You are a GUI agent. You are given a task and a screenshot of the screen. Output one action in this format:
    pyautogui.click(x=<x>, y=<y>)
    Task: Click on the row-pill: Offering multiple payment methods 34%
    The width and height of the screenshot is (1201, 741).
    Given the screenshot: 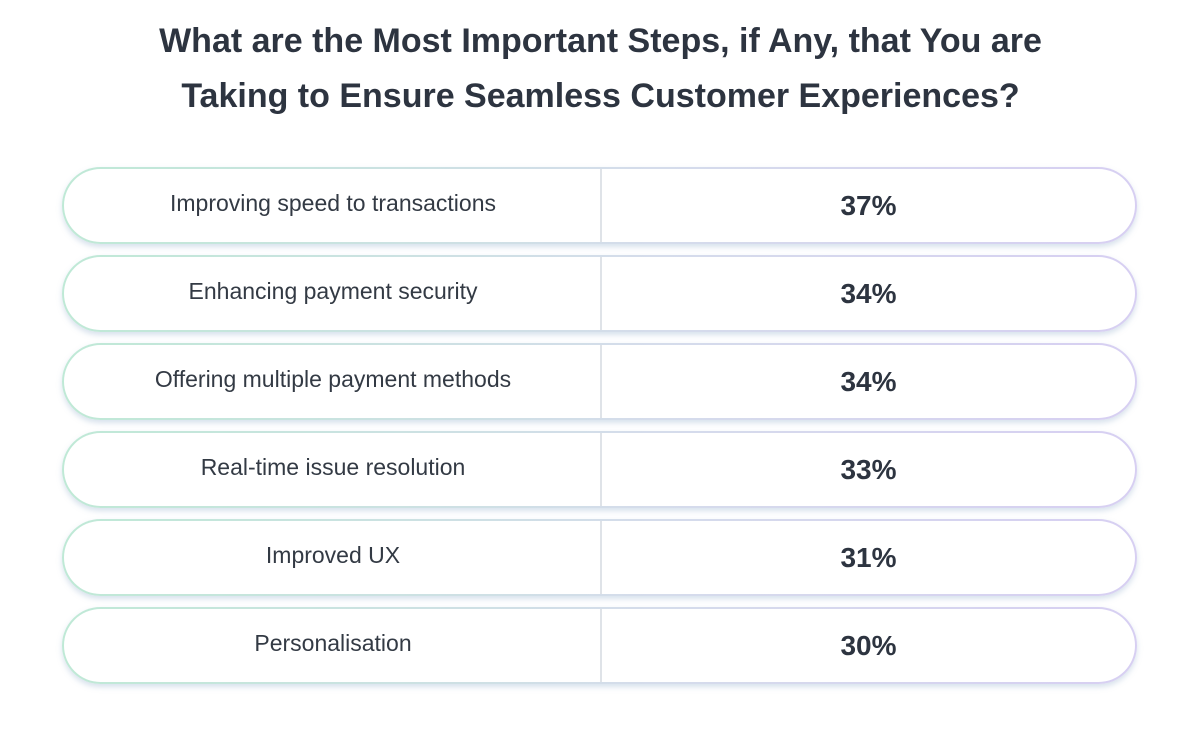 What is the action you would take?
    pyautogui.click(x=599, y=381)
    